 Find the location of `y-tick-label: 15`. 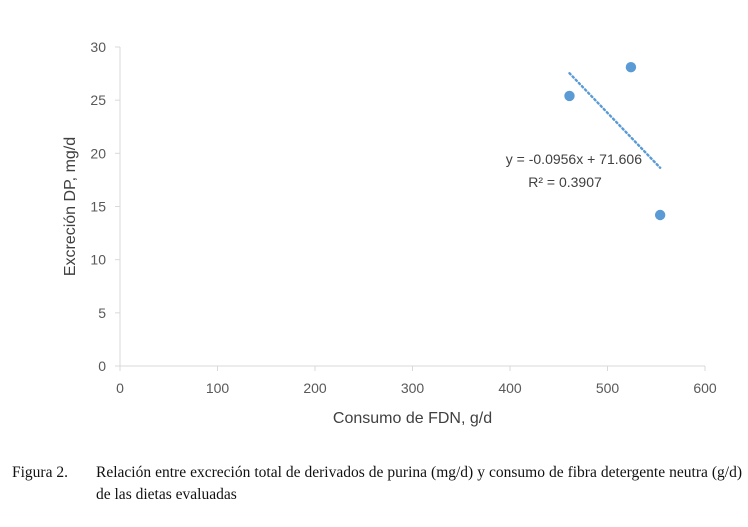

y-tick-label: 15 is located at coordinates (98, 207).